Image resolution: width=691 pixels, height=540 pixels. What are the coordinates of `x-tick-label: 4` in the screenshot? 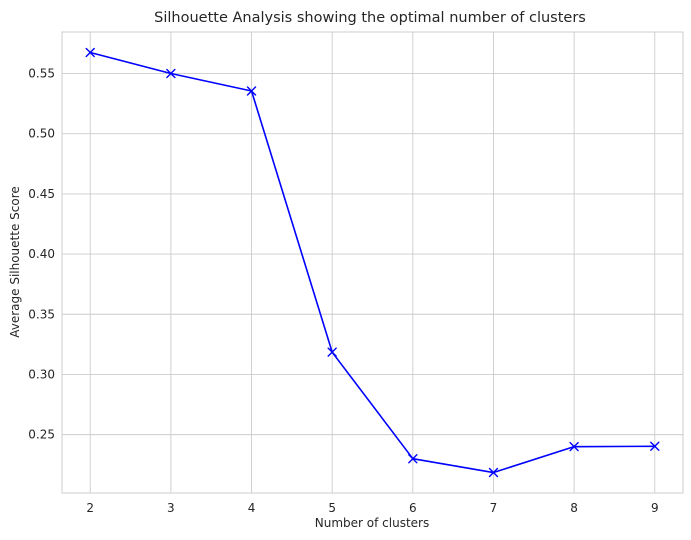 It's located at (252, 508).